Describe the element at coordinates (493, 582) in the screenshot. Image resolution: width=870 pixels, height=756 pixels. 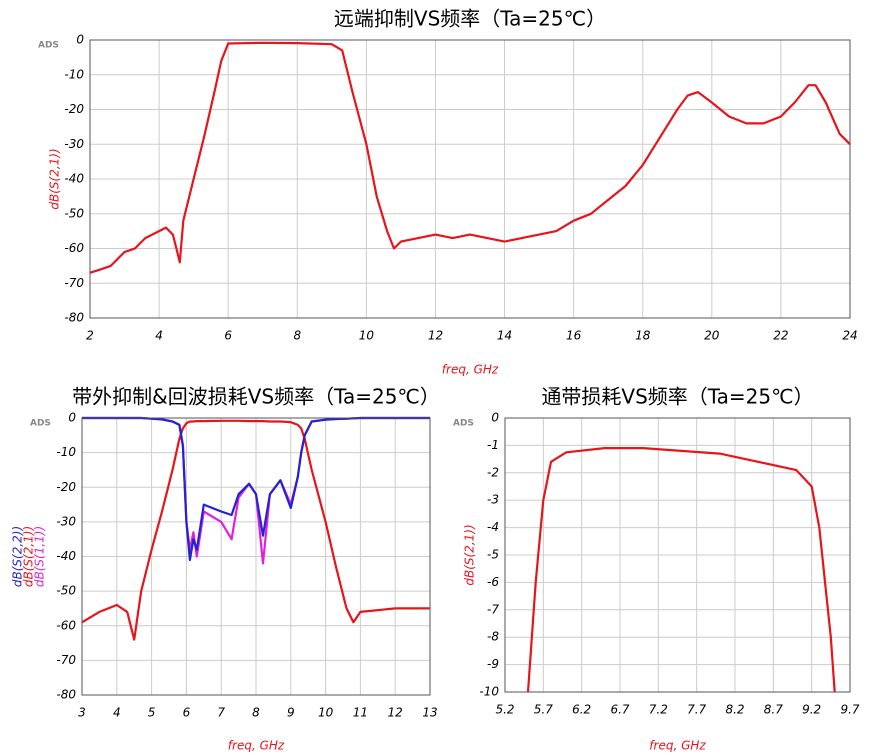
I see `y-tick-label: -6` at that location.